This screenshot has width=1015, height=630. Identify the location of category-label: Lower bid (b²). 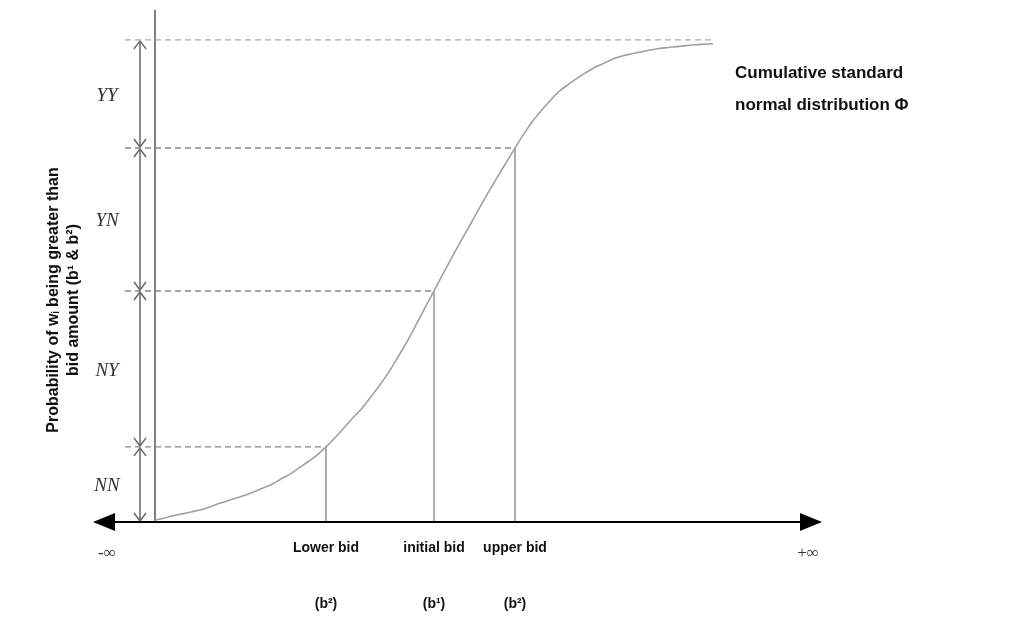
(326, 575).